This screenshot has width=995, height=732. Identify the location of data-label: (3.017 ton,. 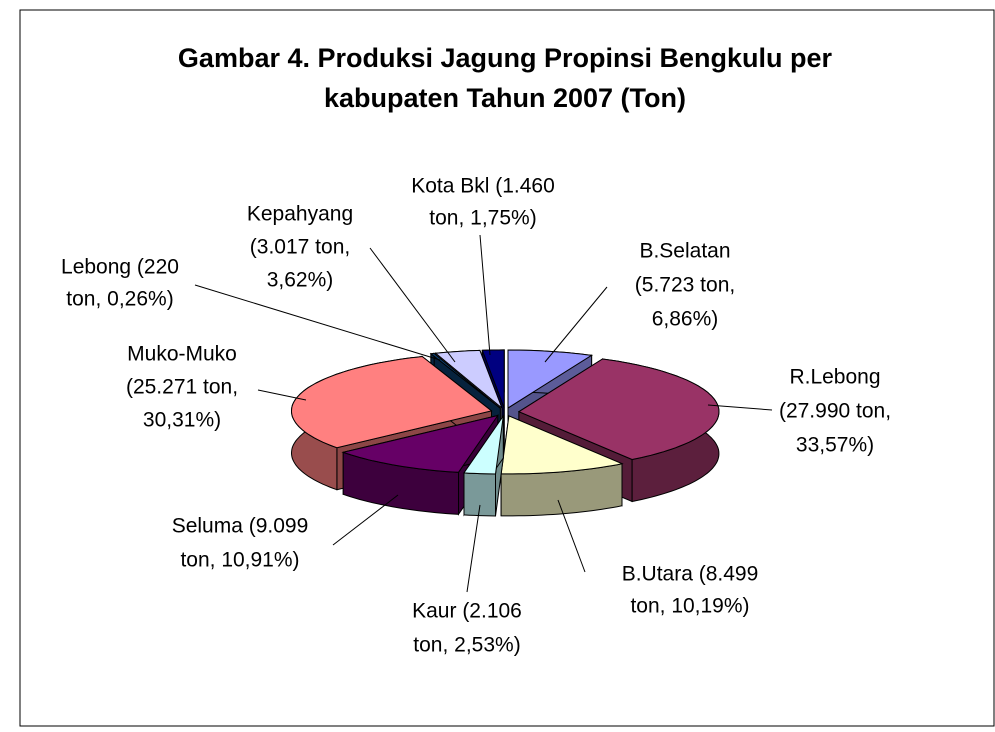
(300, 247).